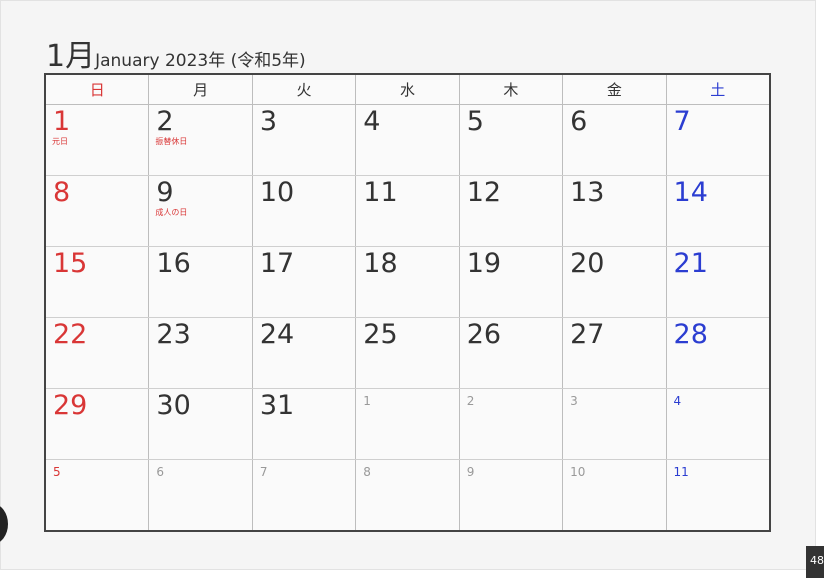 This screenshot has width=824, height=578. I want to click on day-number: 12, so click(484, 192).